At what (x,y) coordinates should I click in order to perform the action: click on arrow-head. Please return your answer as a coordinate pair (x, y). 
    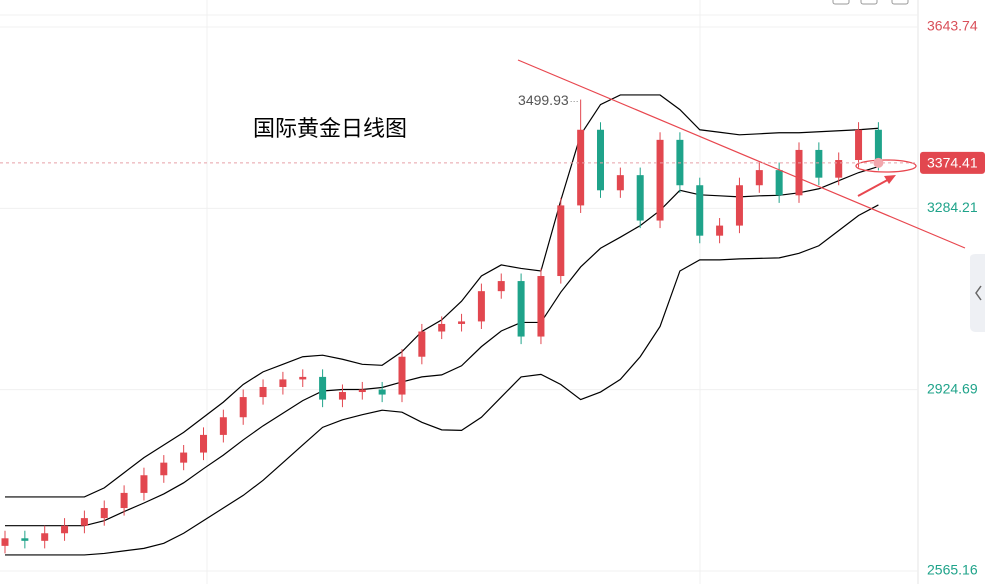
    Looking at the image, I should click on (890, 179).